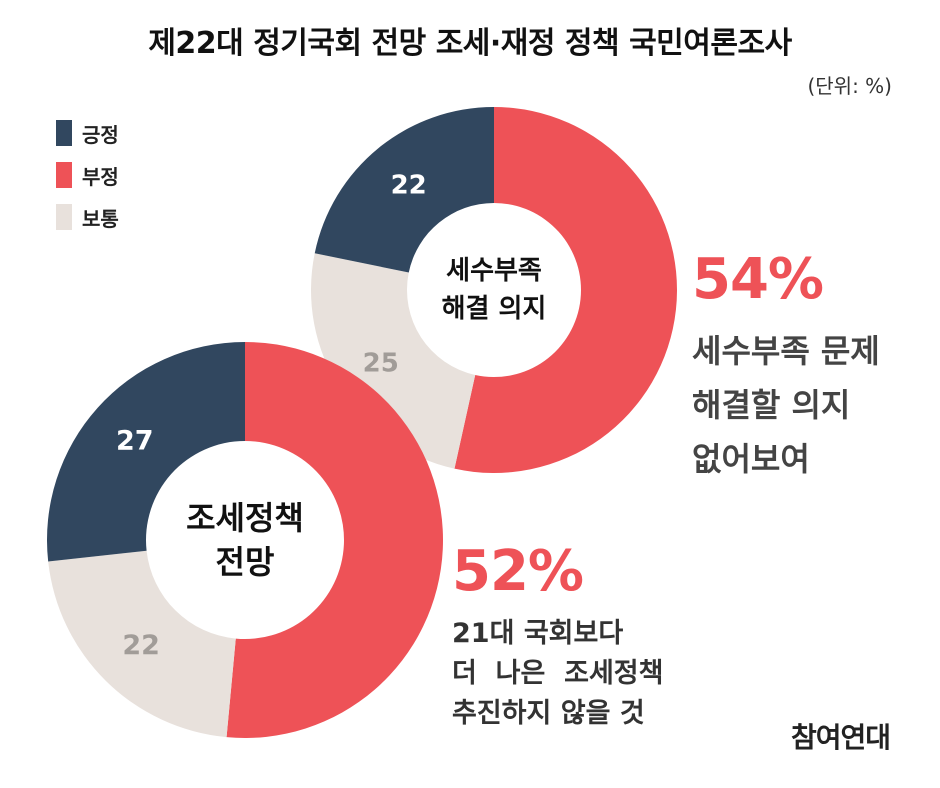  What do you see at coordinates (518, 571) in the screenshot?
I see `callout-percent: 52%` at bounding box center [518, 571].